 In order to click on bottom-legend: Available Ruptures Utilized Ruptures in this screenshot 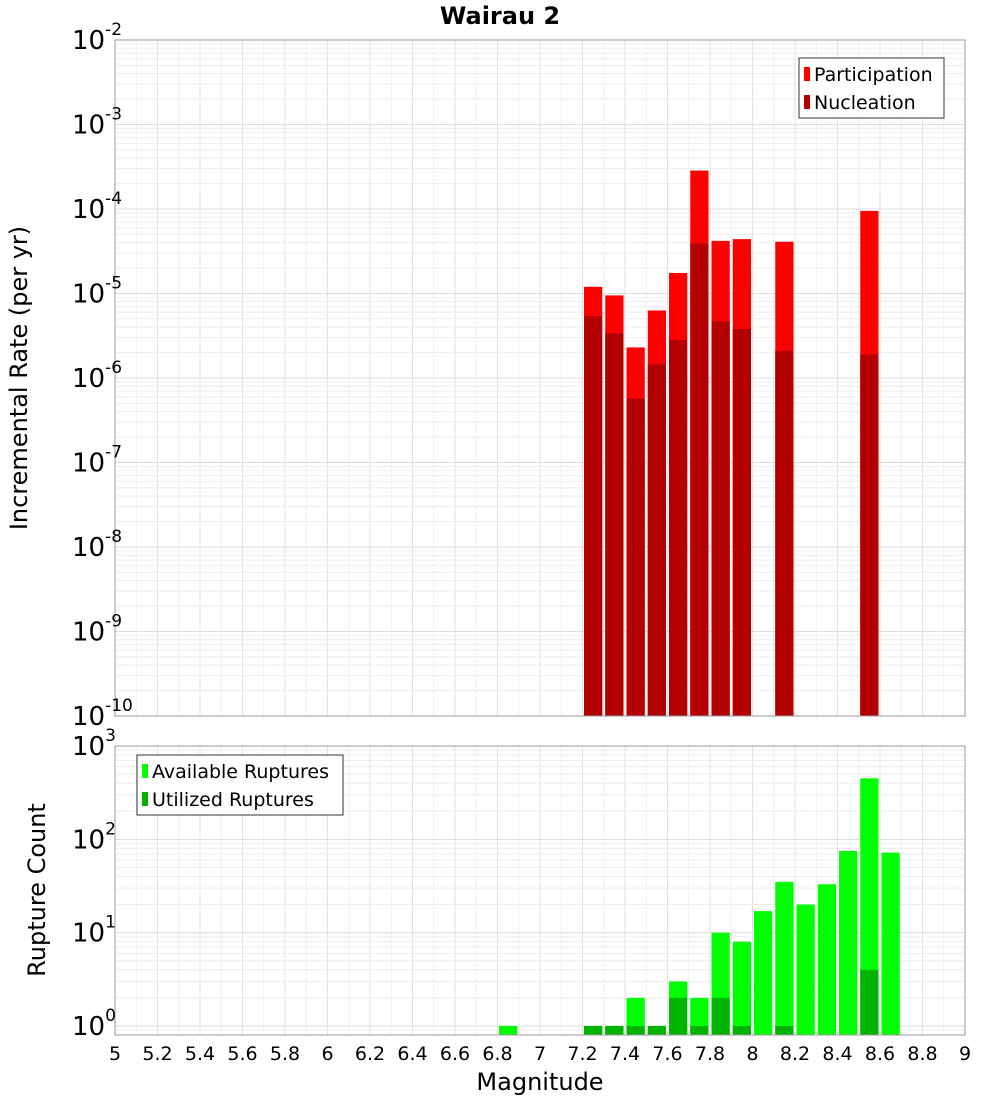, I will do `click(240, 785)`.